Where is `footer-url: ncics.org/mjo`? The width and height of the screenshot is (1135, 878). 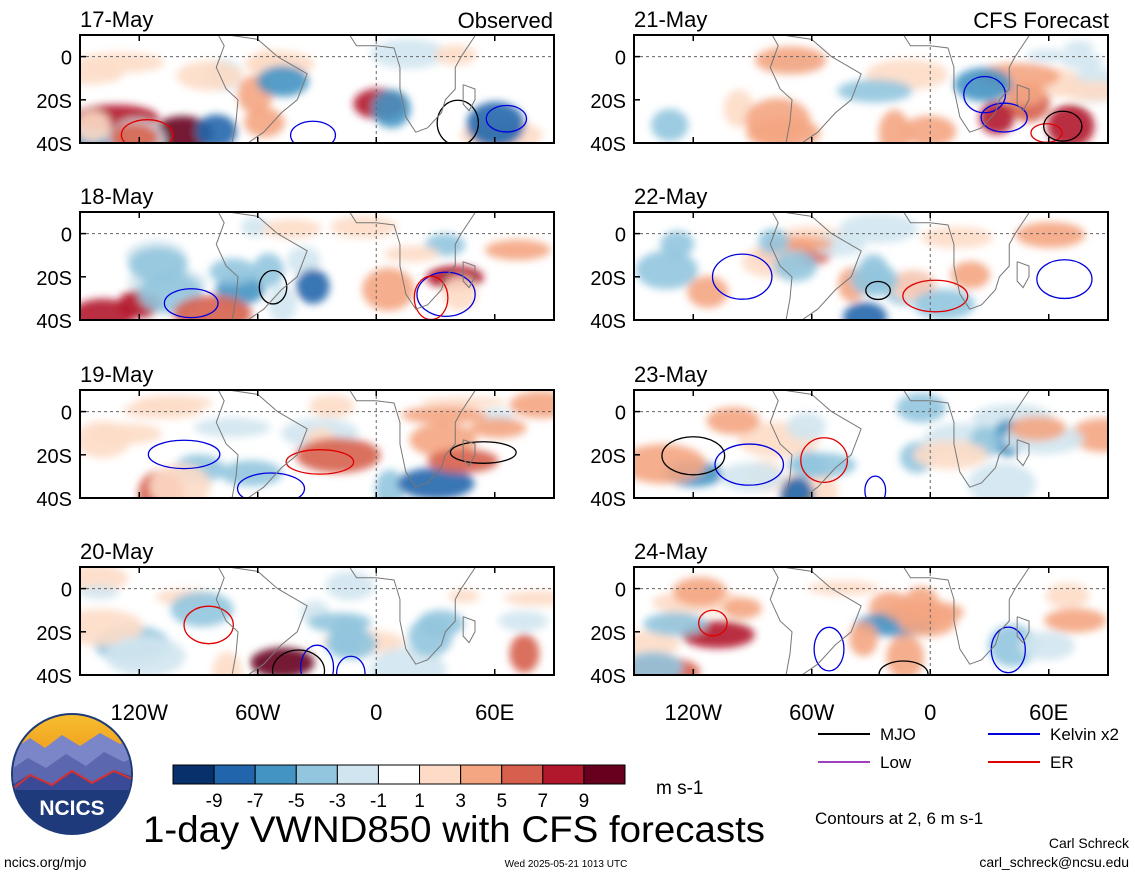
footer-url: ncics.org/mjo is located at coordinates (45, 862).